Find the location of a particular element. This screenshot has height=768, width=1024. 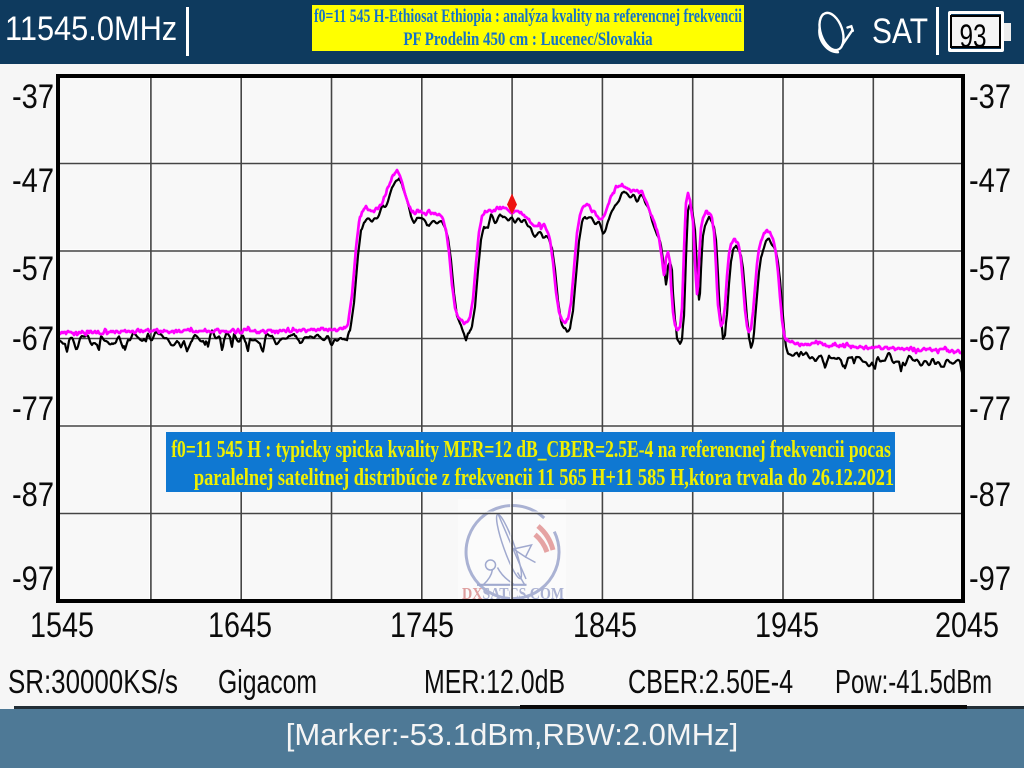

svg-text: 1745 is located at coordinates (422, 625).